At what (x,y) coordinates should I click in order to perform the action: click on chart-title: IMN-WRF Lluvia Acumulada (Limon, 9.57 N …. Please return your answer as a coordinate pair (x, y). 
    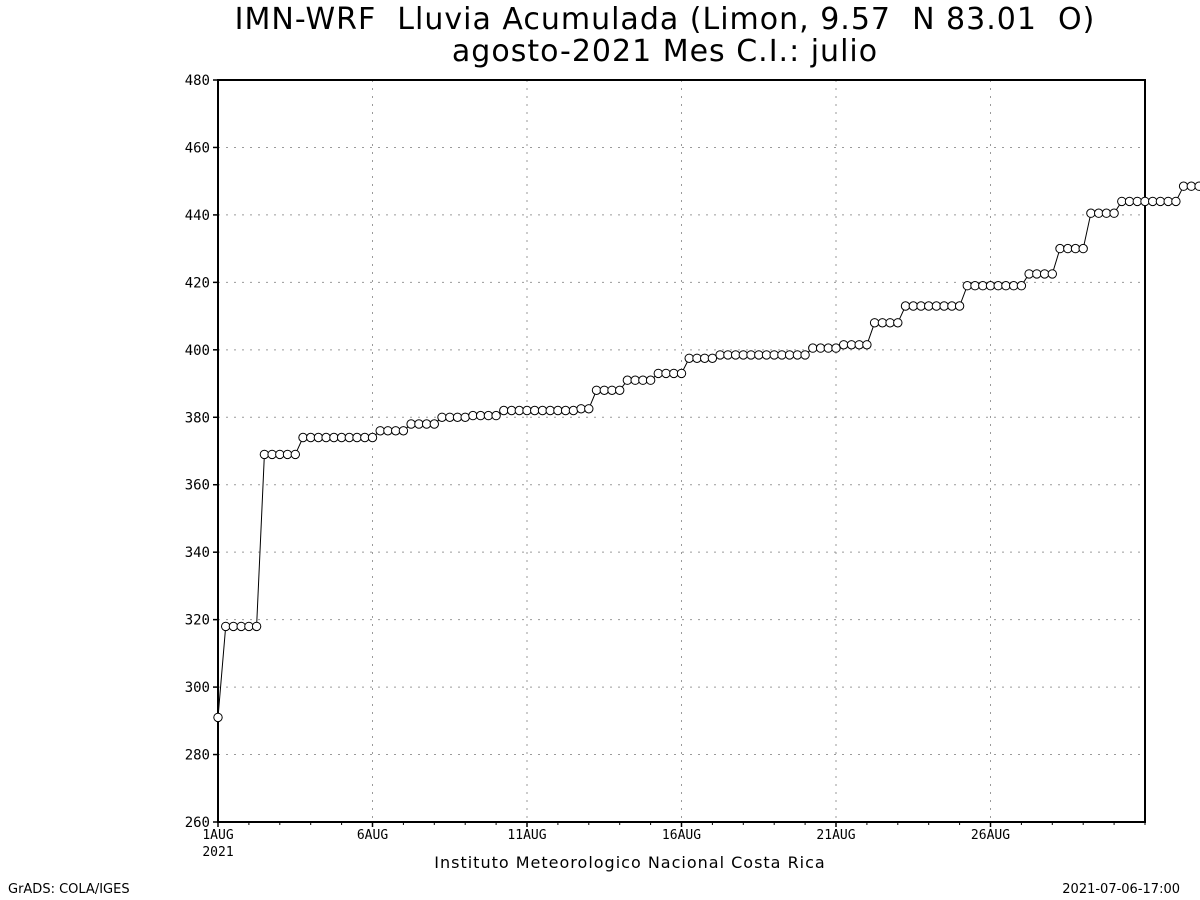
    Looking at the image, I should click on (665, 19).